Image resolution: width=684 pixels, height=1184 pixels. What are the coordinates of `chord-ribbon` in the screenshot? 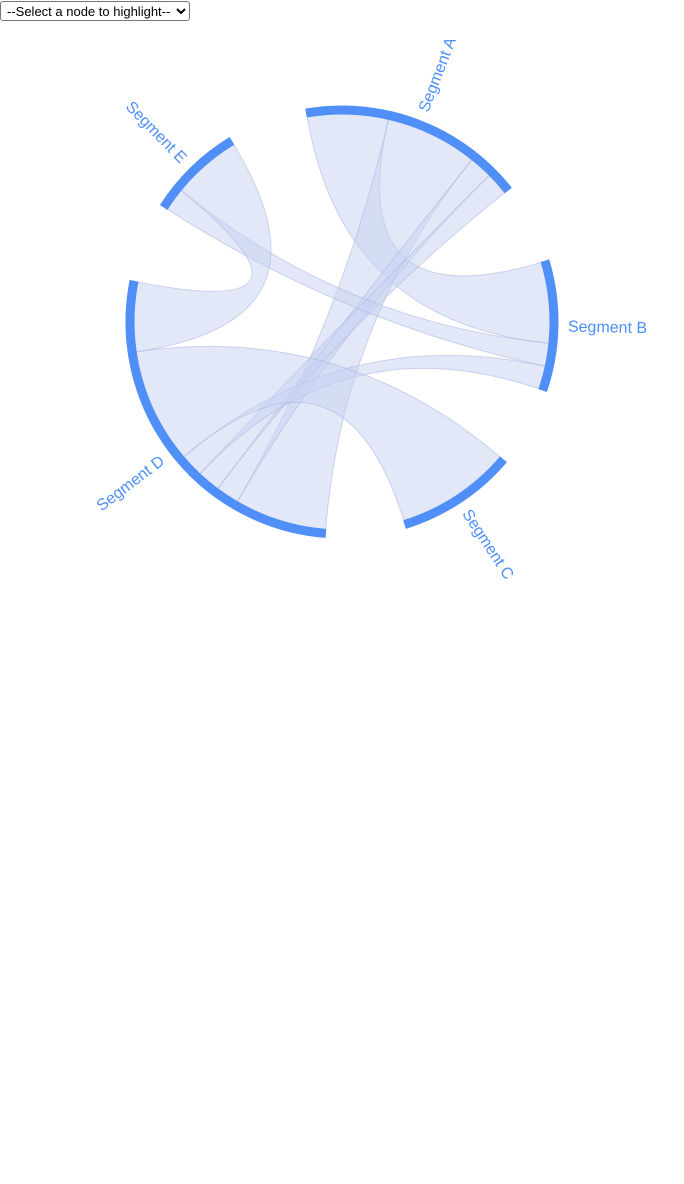 It's located at (202, 248).